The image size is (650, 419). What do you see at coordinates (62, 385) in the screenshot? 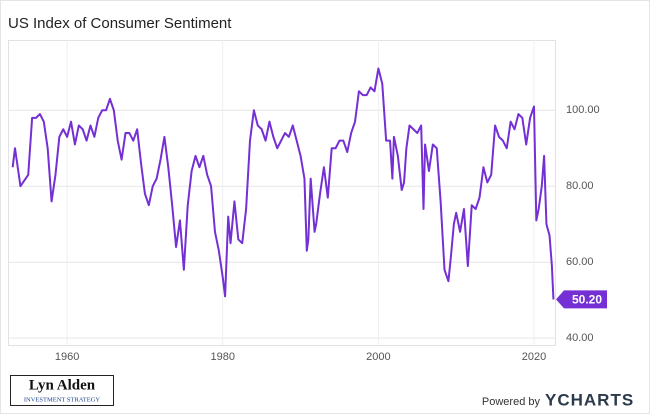
I see `logo-name: Lyn Alden` at bounding box center [62, 385].